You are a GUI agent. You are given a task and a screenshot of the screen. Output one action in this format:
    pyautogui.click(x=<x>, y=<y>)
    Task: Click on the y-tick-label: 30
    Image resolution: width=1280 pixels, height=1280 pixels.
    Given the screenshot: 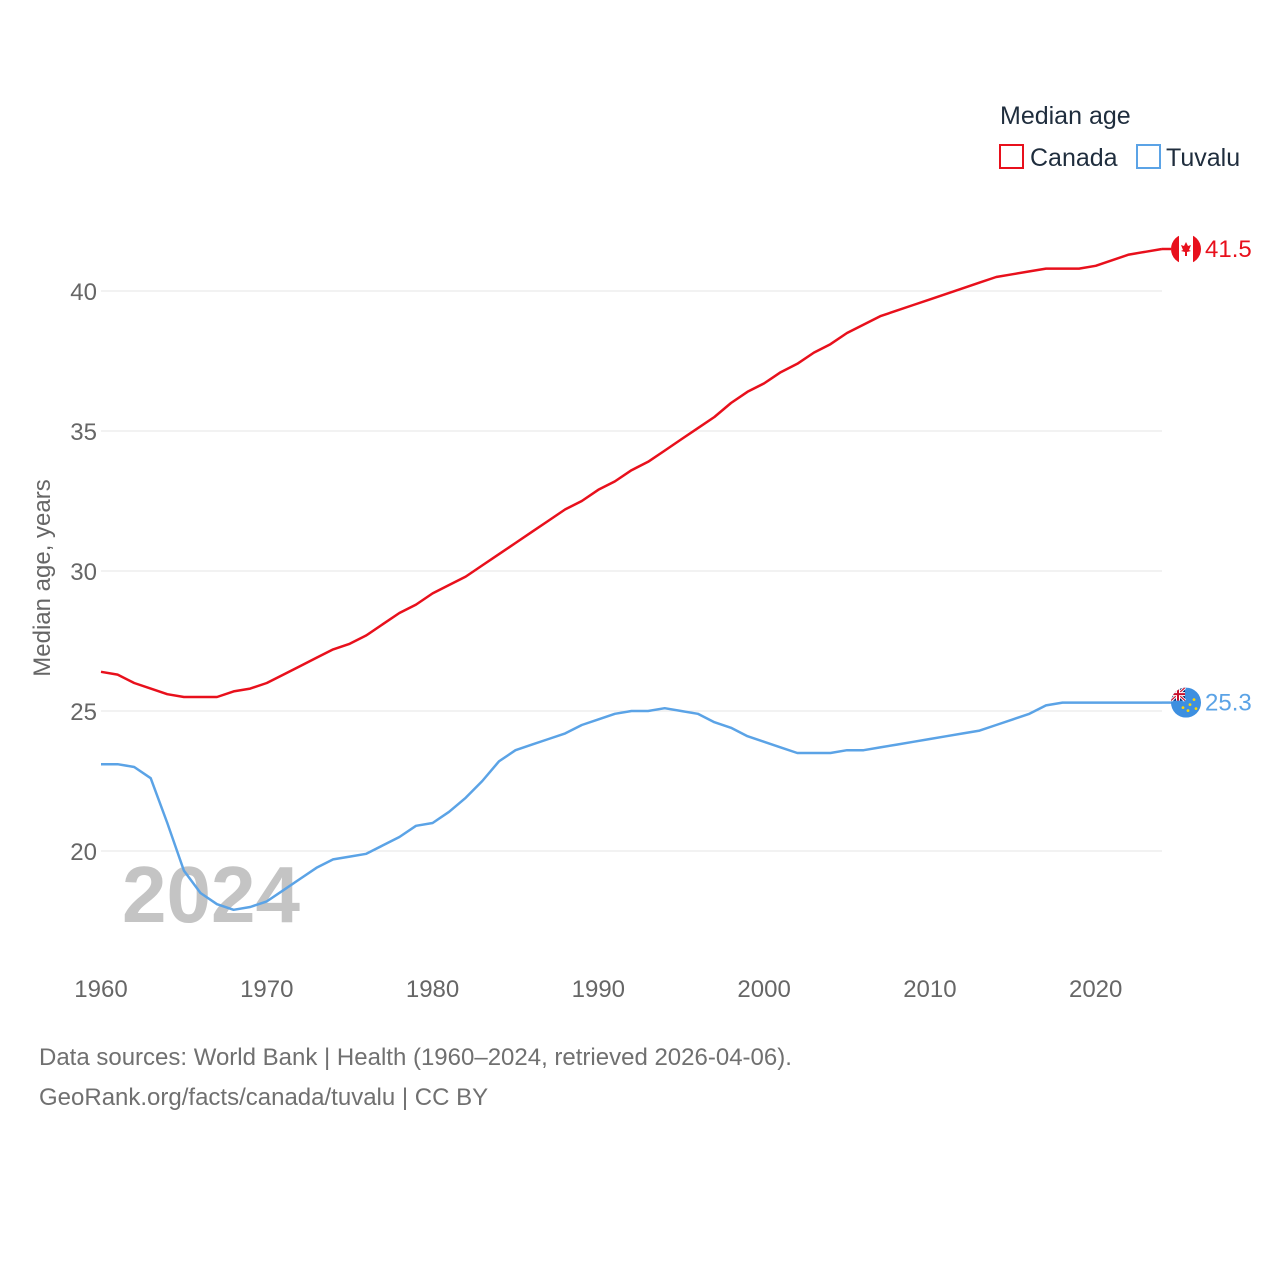 What is the action you would take?
    pyautogui.click(x=83, y=572)
    